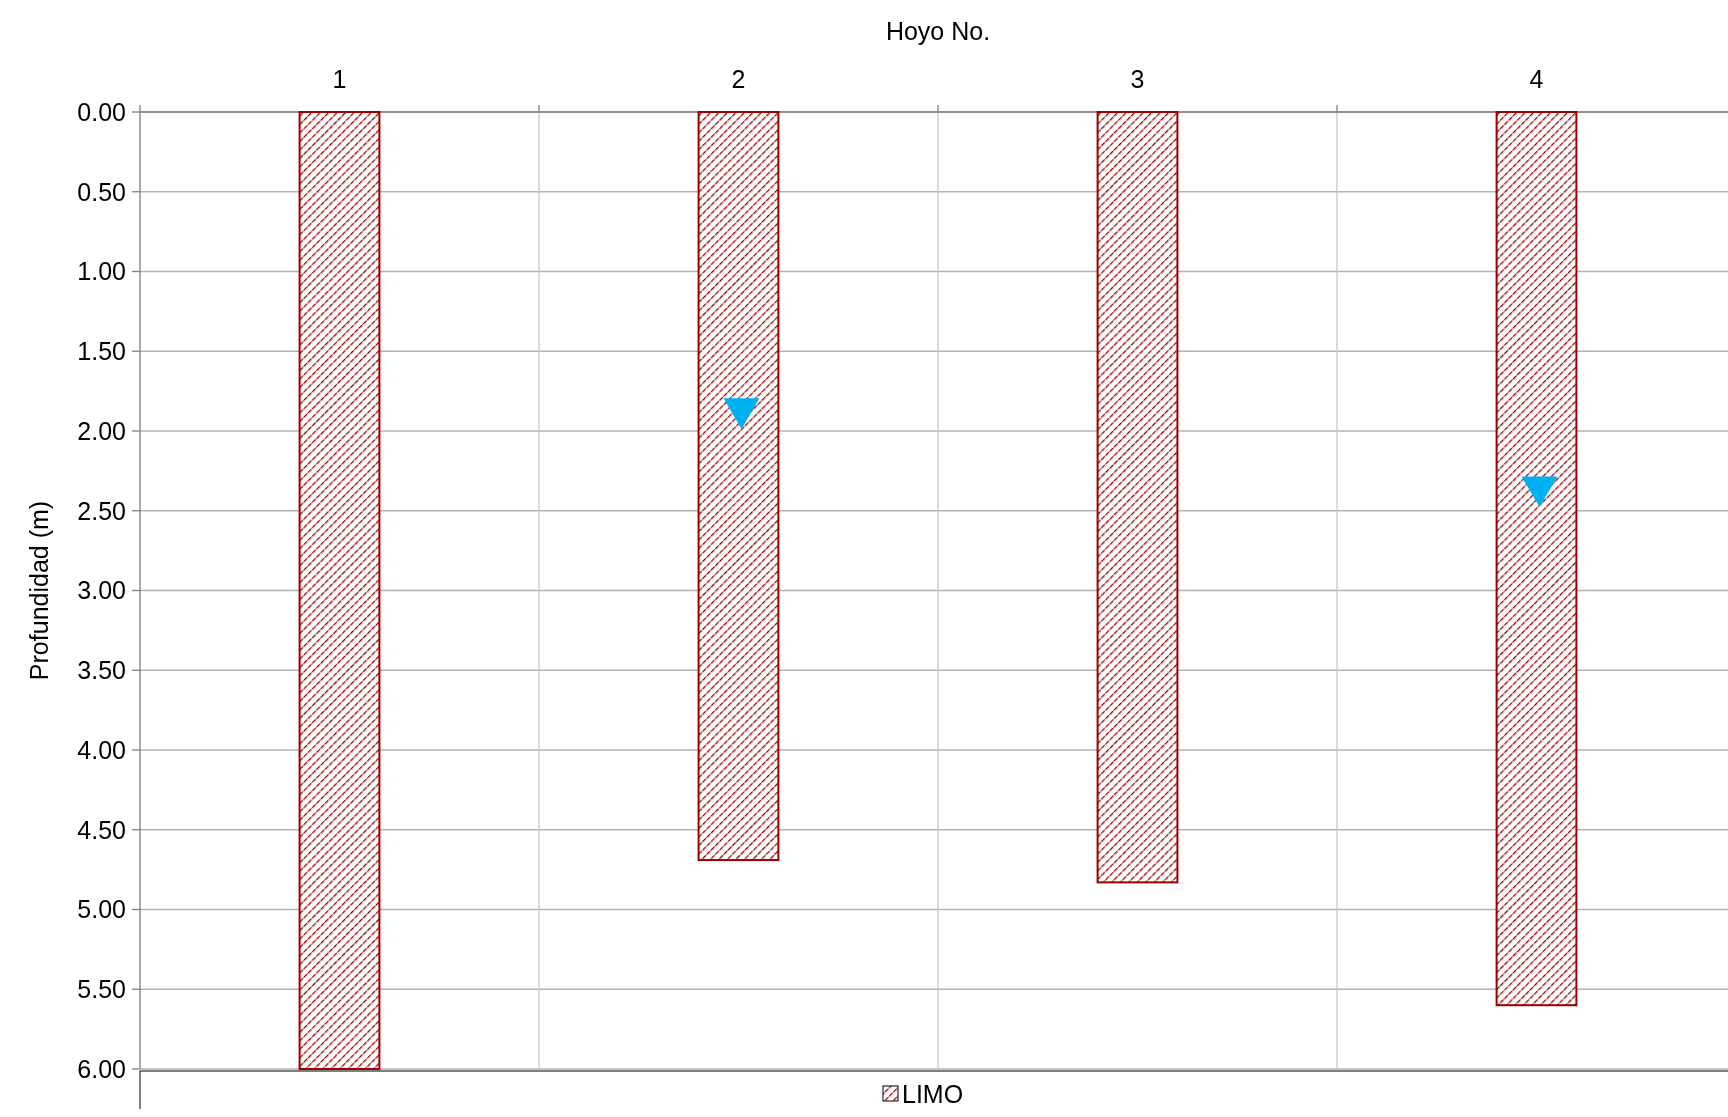 This screenshot has height=1117, width=1728. Describe the element at coordinates (101, 271) in the screenshot. I see `y-tick-label: 1.00` at that location.